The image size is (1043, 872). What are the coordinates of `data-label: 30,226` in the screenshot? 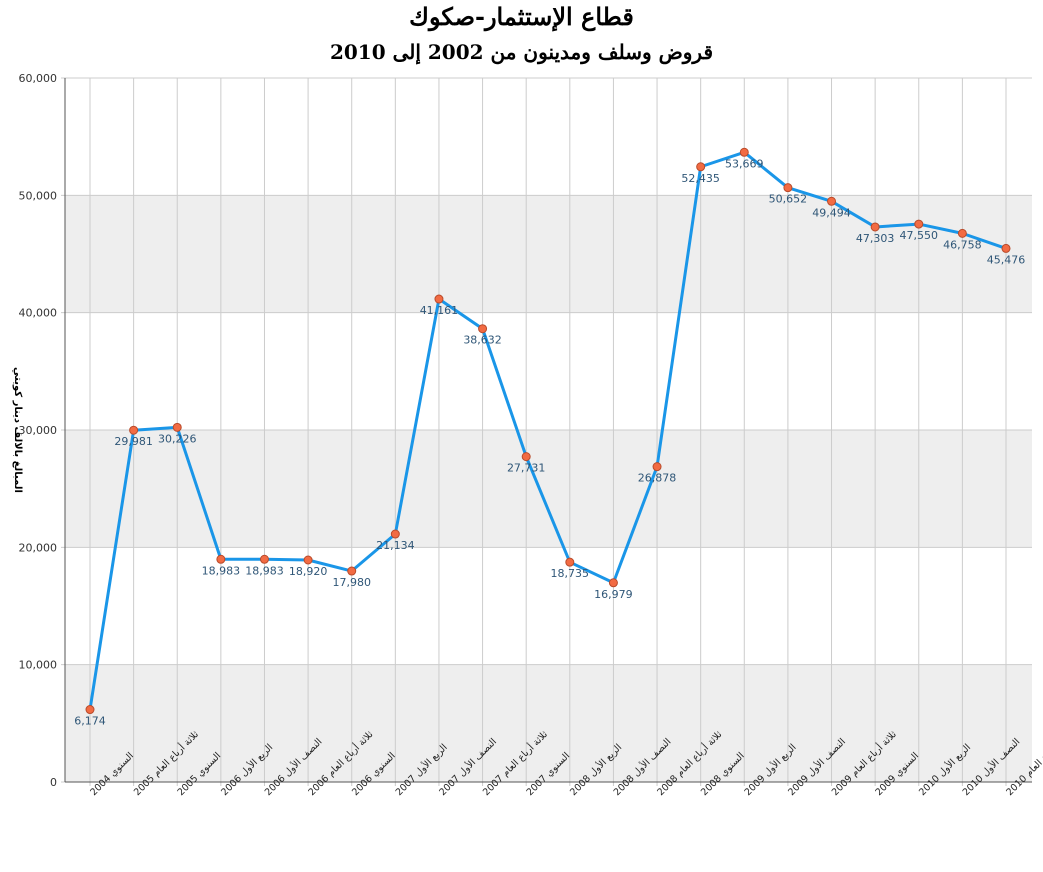 It's located at (177, 438).